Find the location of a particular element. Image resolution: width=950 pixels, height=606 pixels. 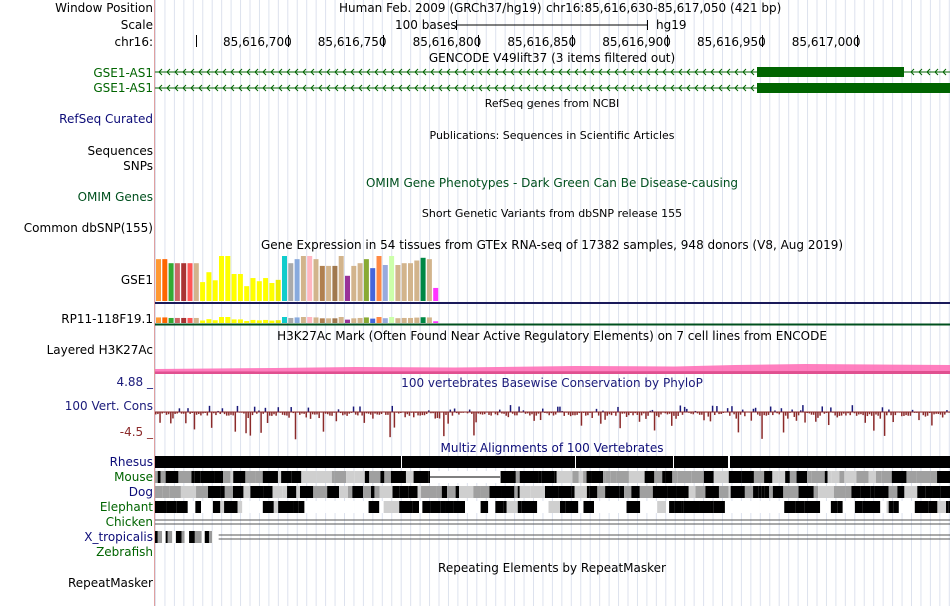

gencode-track is located at coordinates (552, 80).